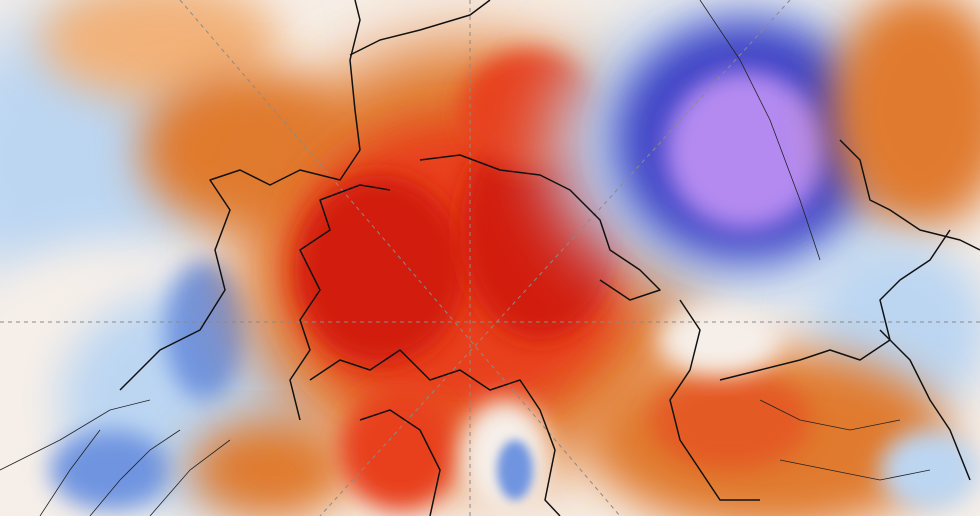  What do you see at coordinates (720, 340) in the screenshot?
I see `neutral-region-scandinavia` at bounding box center [720, 340].